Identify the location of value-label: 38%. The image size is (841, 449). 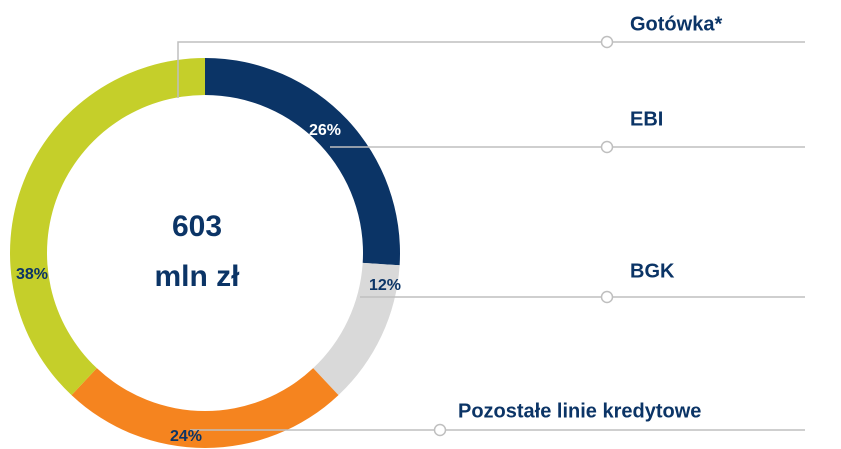
(32, 274).